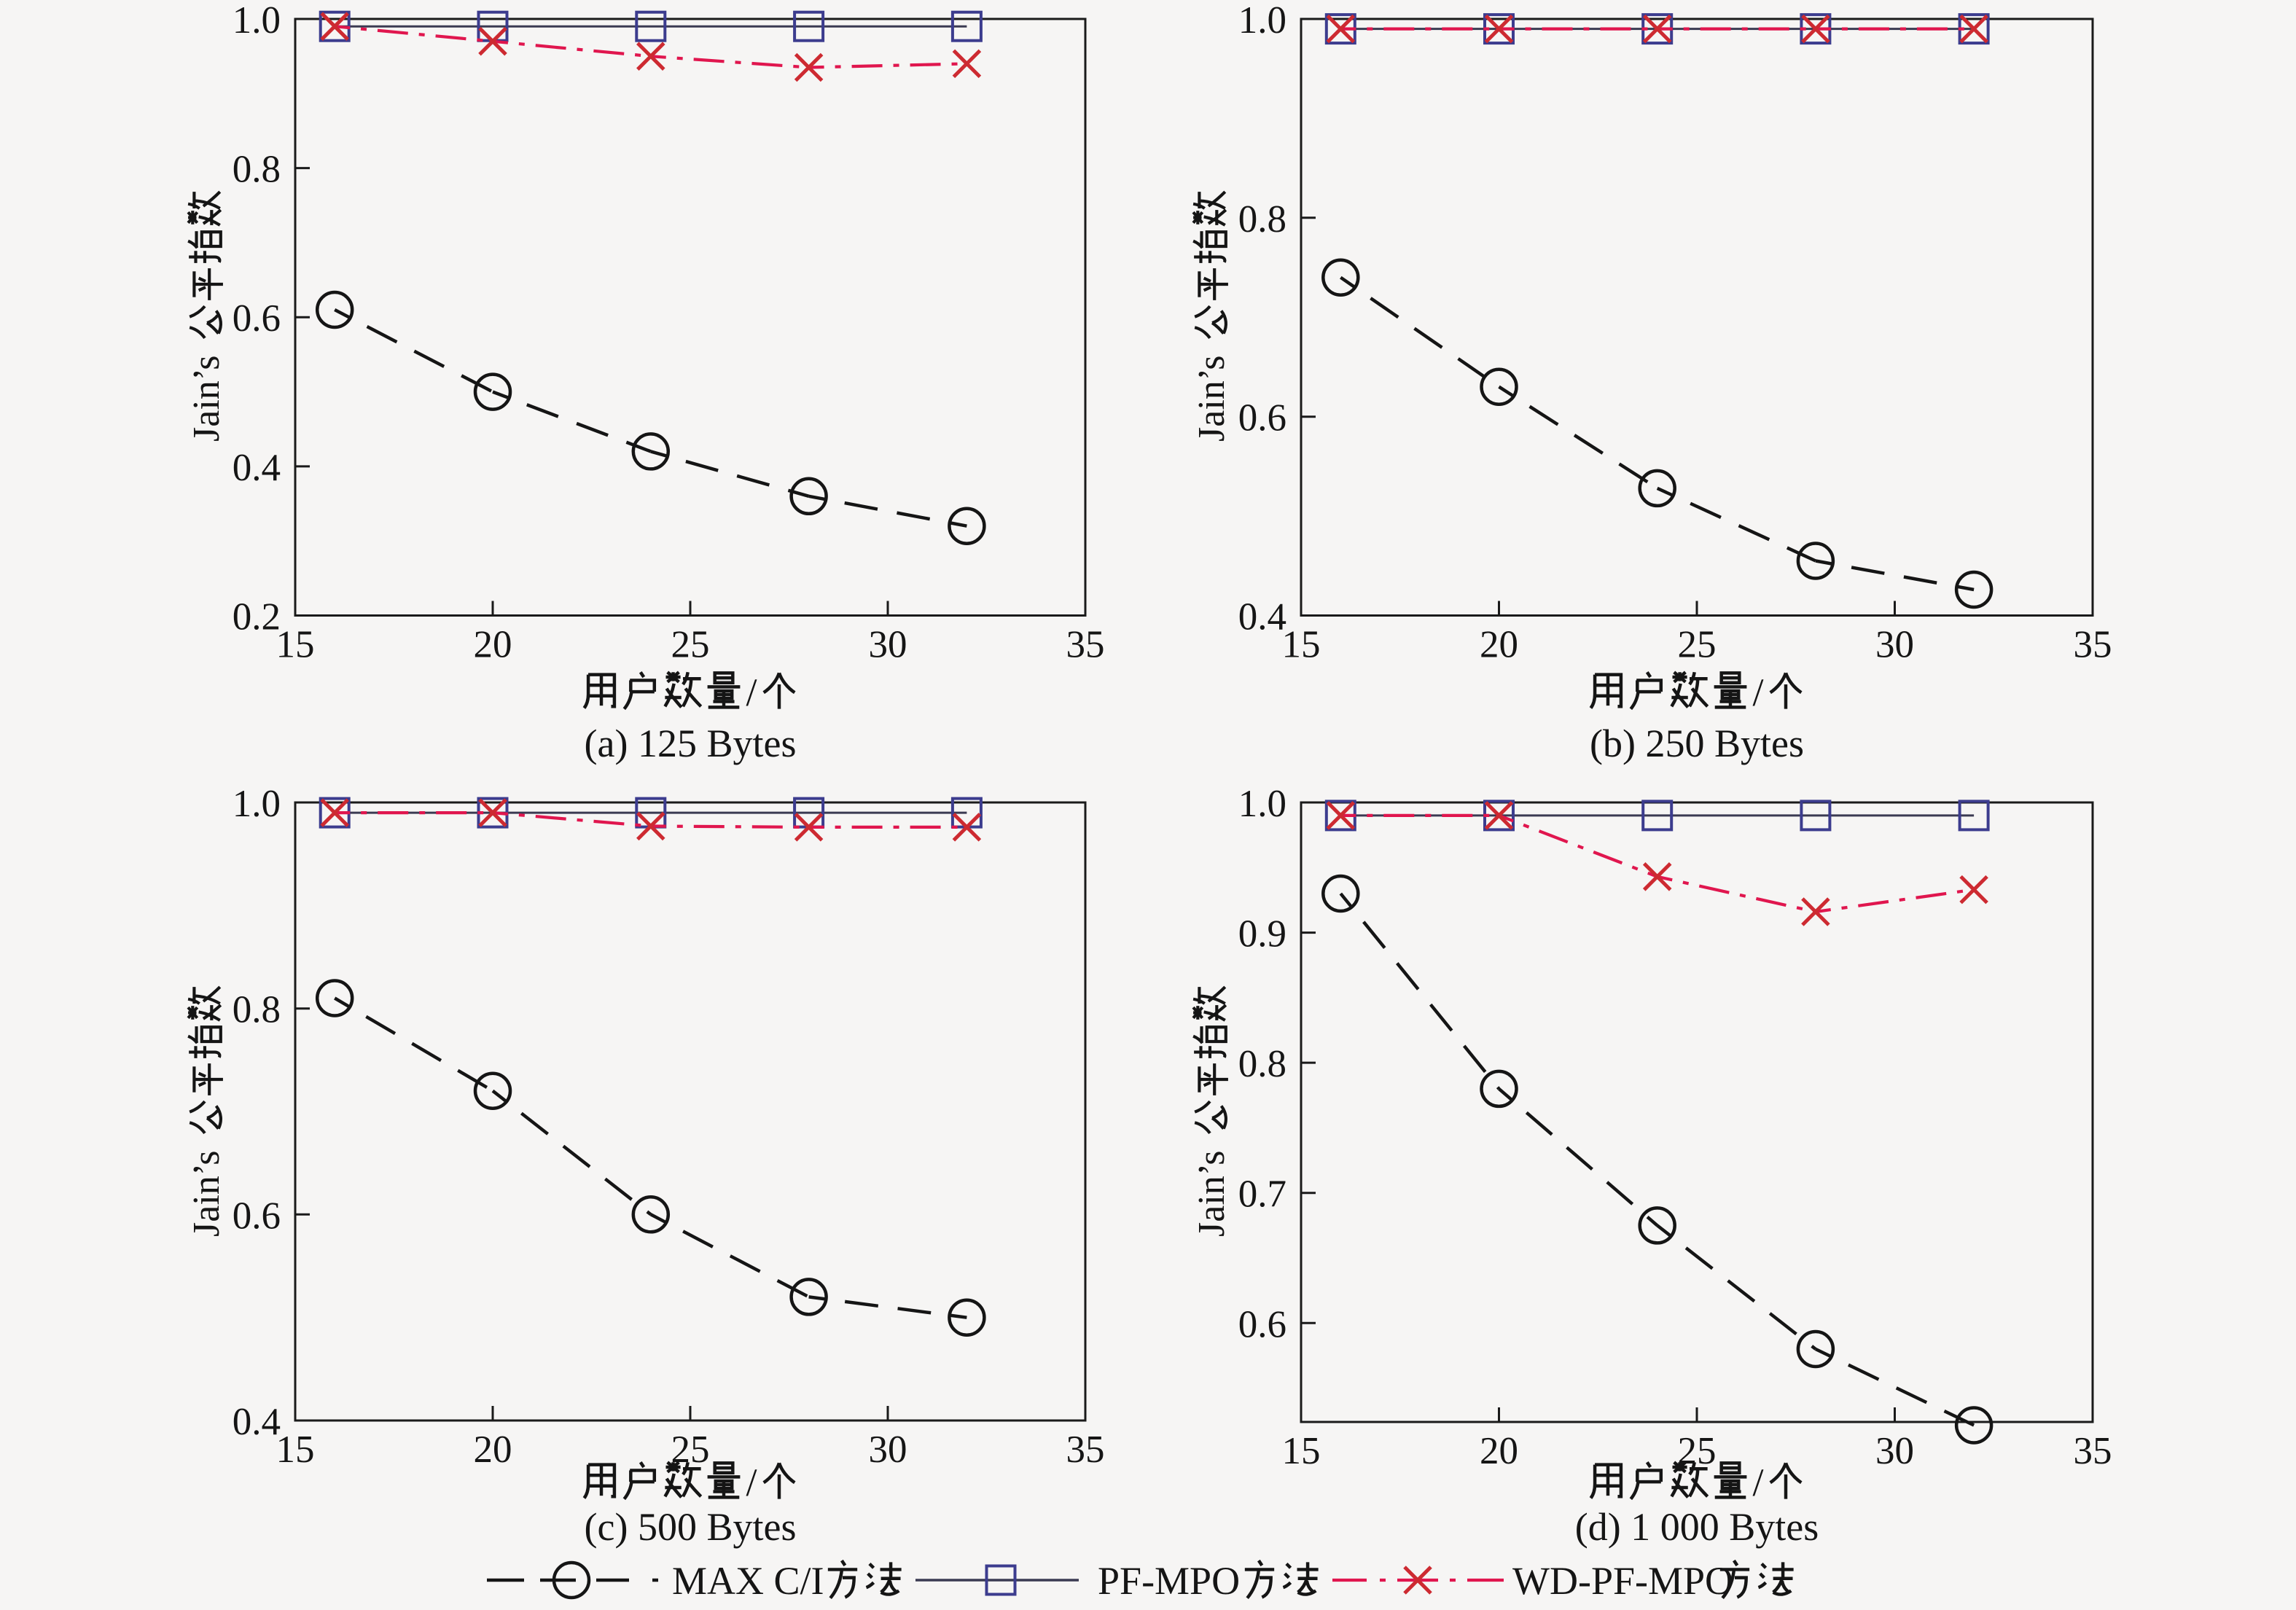 This screenshot has width=2296, height=1610. What do you see at coordinates (257, 617) in the screenshot?
I see `svg-text: 0.2` at bounding box center [257, 617].